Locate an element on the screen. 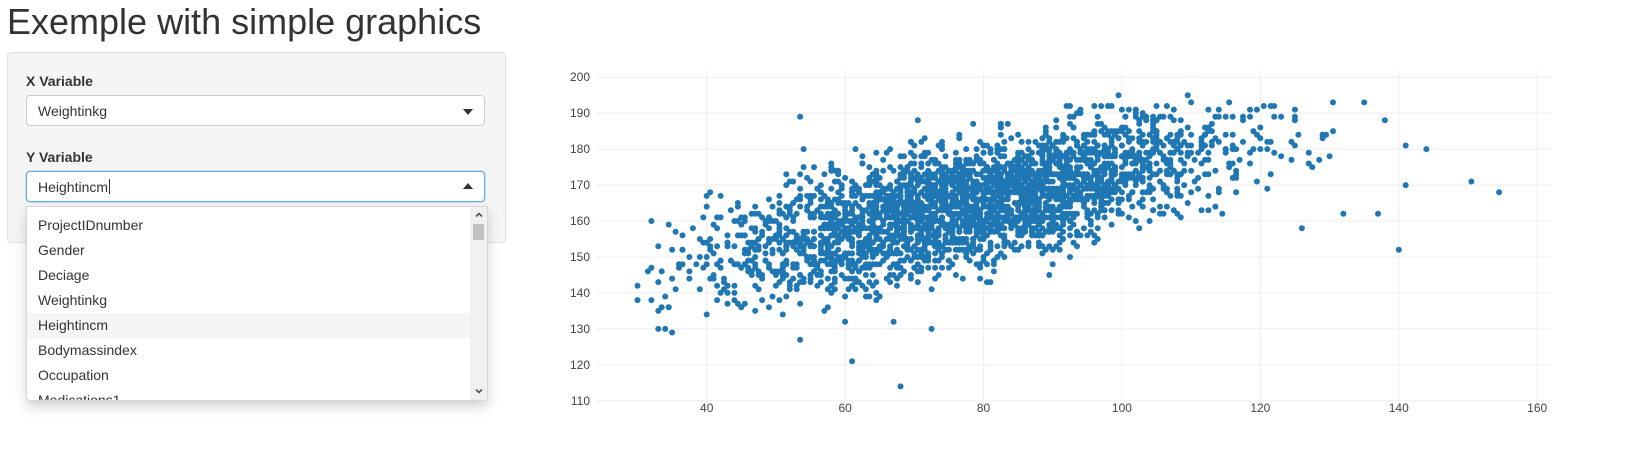 Image resolution: width=1633 pixels, height=463 pixels. dropdown-option: Deciage is located at coordinates (64, 275).